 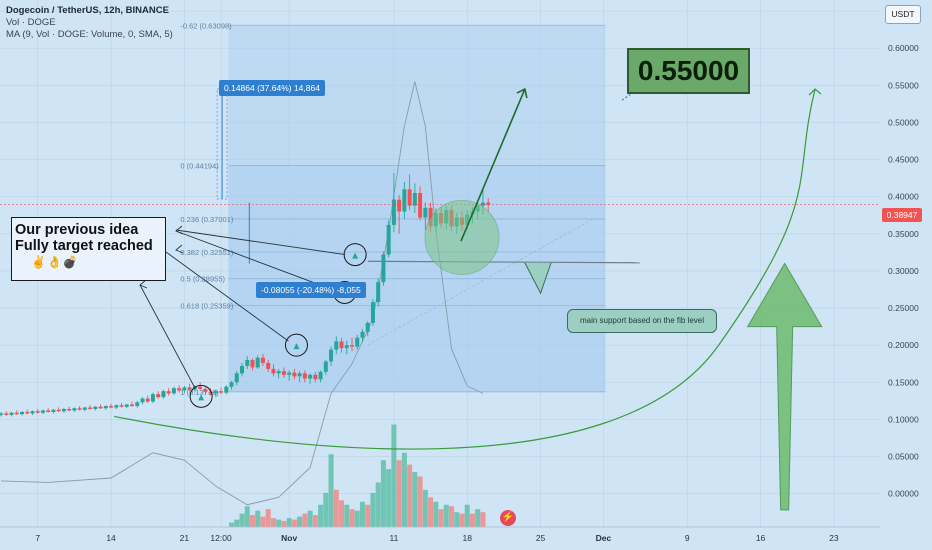 What do you see at coordinates (541, 538) in the screenshot?
I see `x-tick-label: 25` at bounding box center [541, 538].